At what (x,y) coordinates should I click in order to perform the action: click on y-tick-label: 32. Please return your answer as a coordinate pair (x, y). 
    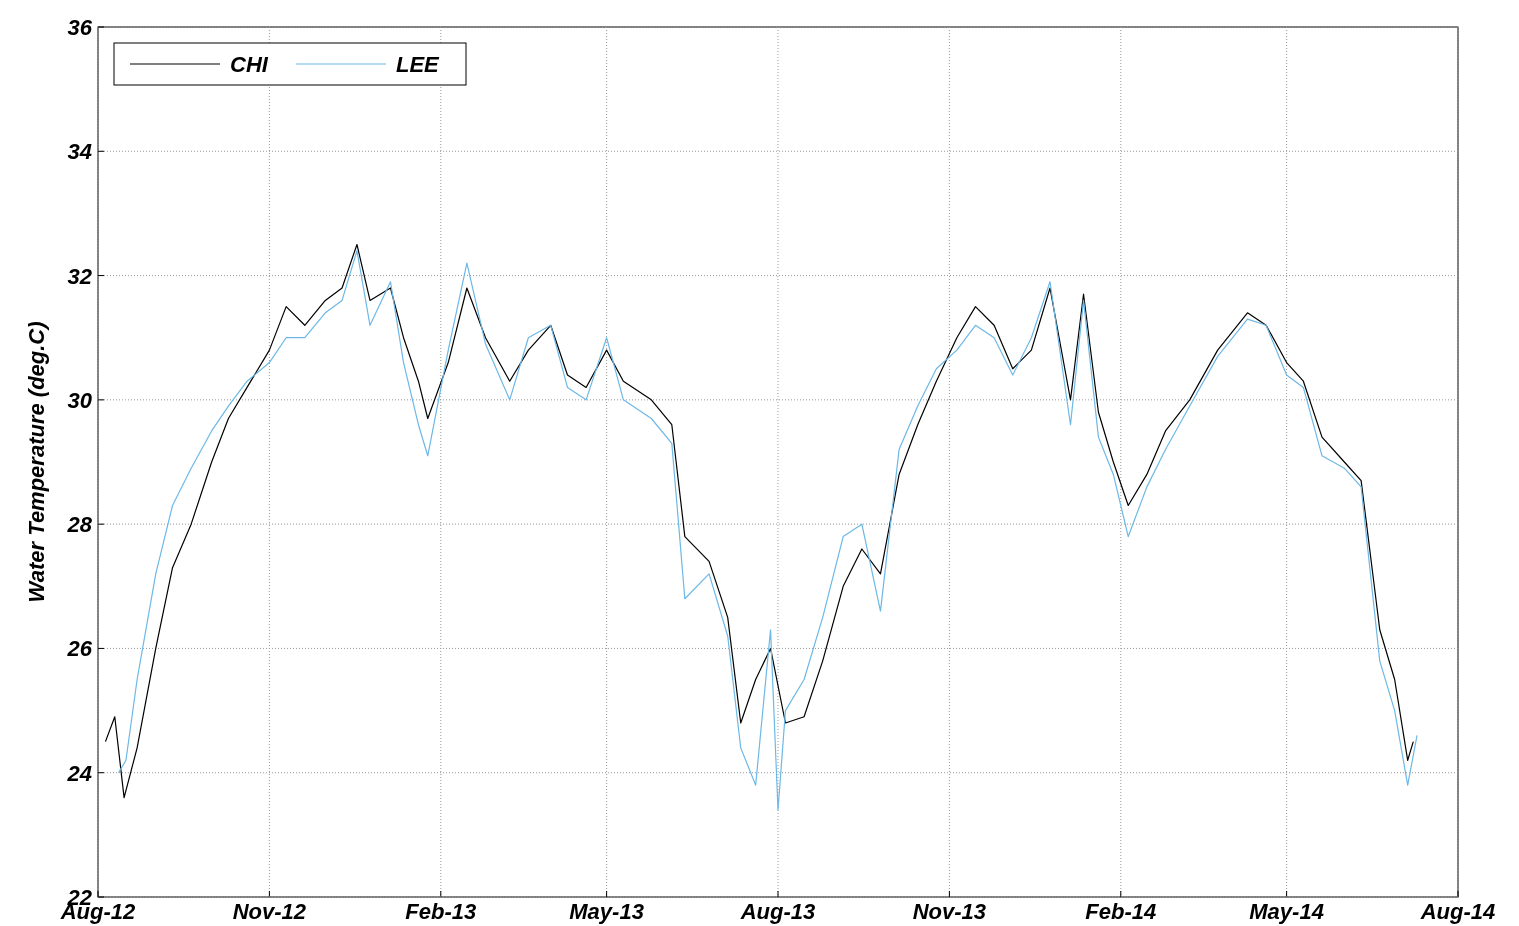
    Looking at the image, I should click on (80, 276).